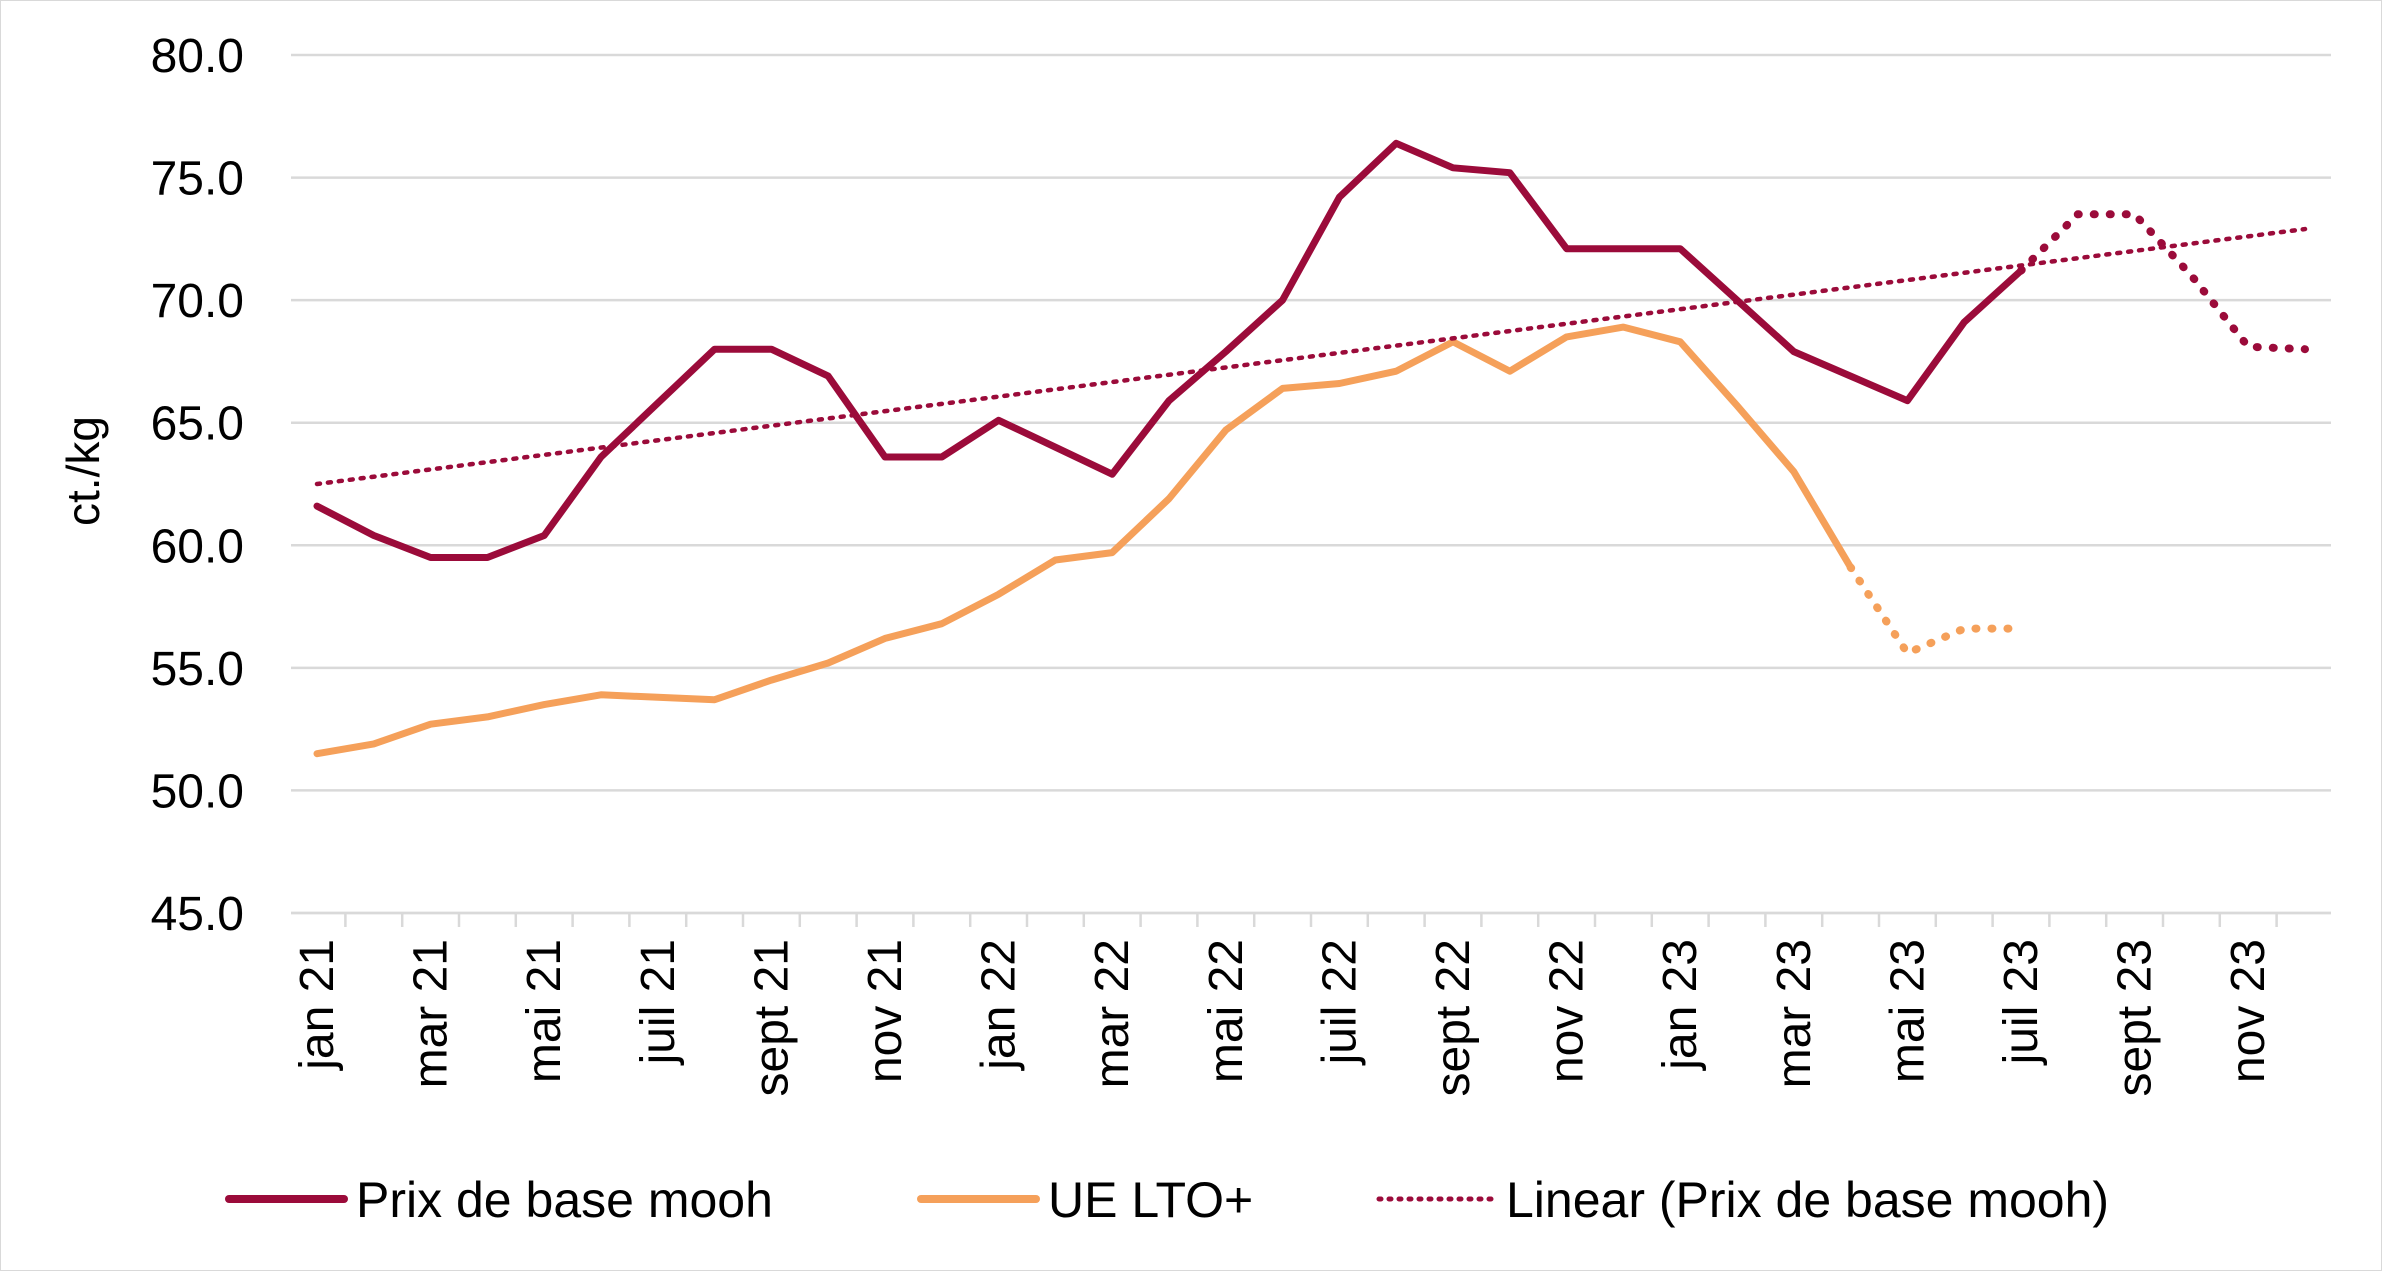 The width and height of the screenshot is (2382, 1272). What do you see at coordinates (1794, 1013) in the screenshot?
I see `x-tick-label: mar 23` at bounding box center [1794, 1013].